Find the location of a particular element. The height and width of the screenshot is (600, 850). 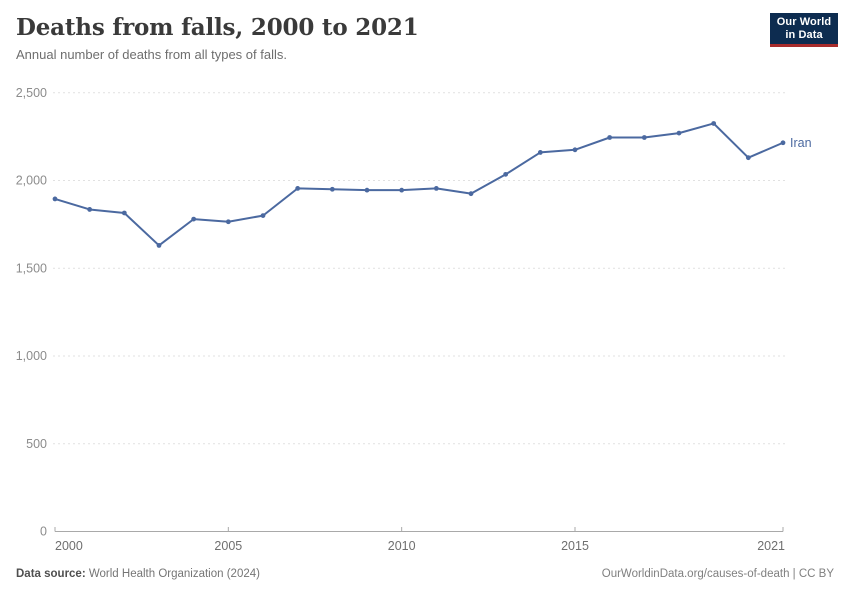

data-point-2012 is located at coordinates (471, 194).